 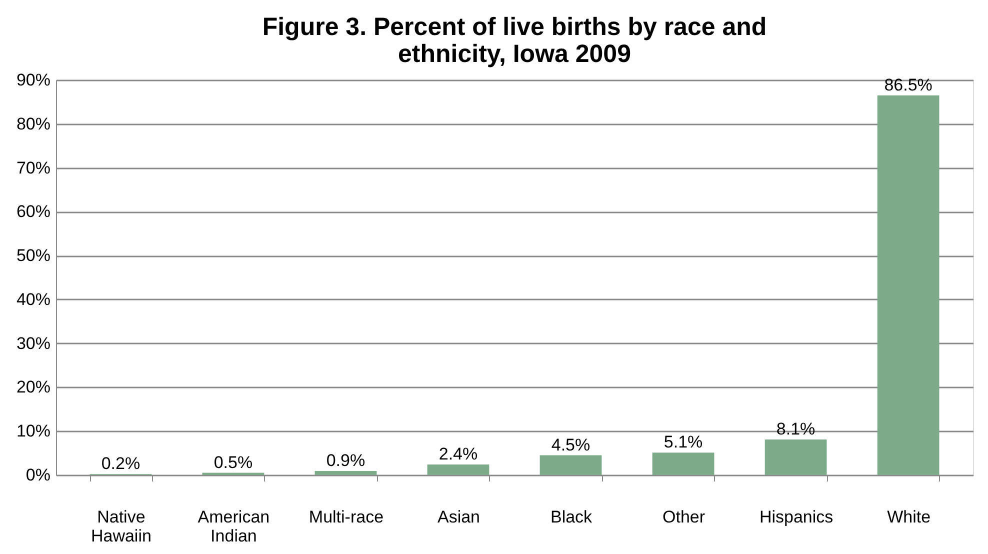 What do you see at coordinates (33, 431) in the screenshot?
I see `y-tick-label: 10%` at bounding box center [33, 431].